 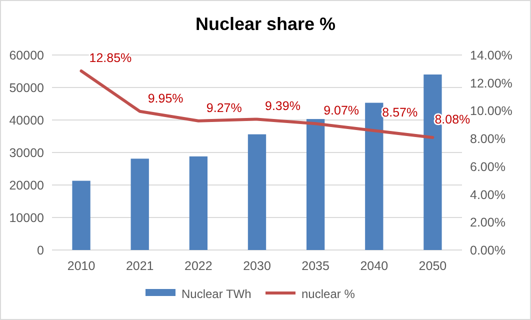 What do you see at coordinates (26, 153) in the screenshot?
I see `y-tick-label: 30000` at bounding box center [26, 153].